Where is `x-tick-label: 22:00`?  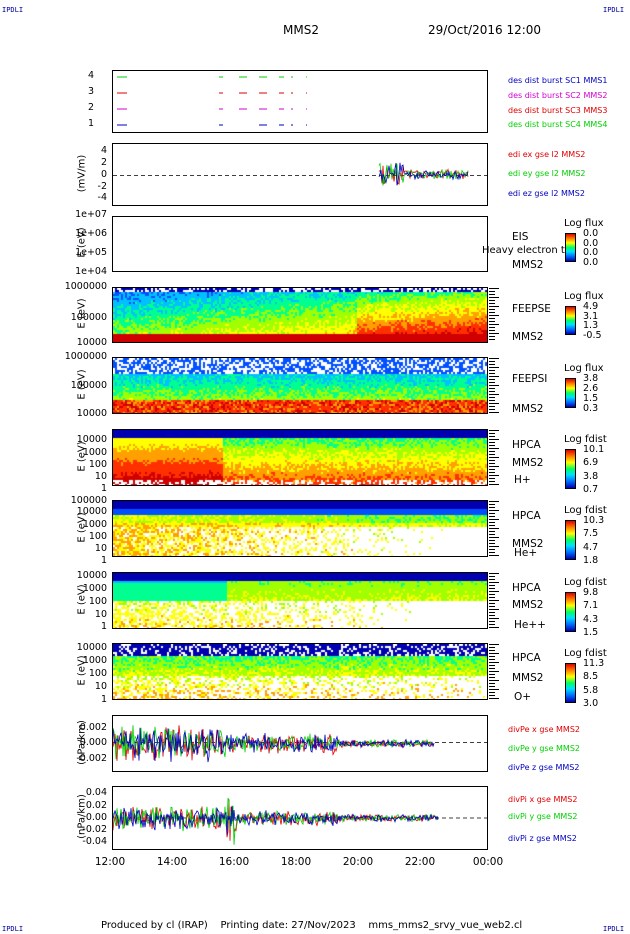 x-tick-label: 22:00 is located at coordinates (420, 862).